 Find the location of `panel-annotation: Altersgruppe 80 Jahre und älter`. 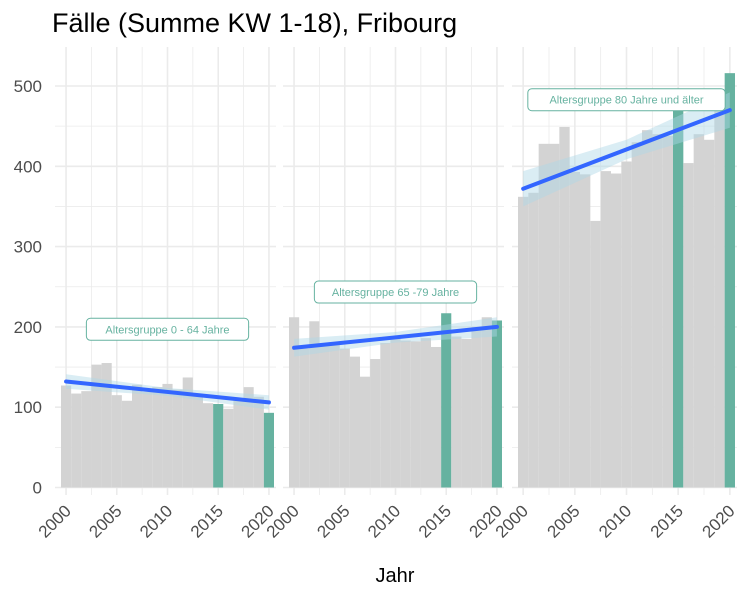

panel-annotation: Altersgruppe 80 Jahre und älter is located at coordinates (626, 101).